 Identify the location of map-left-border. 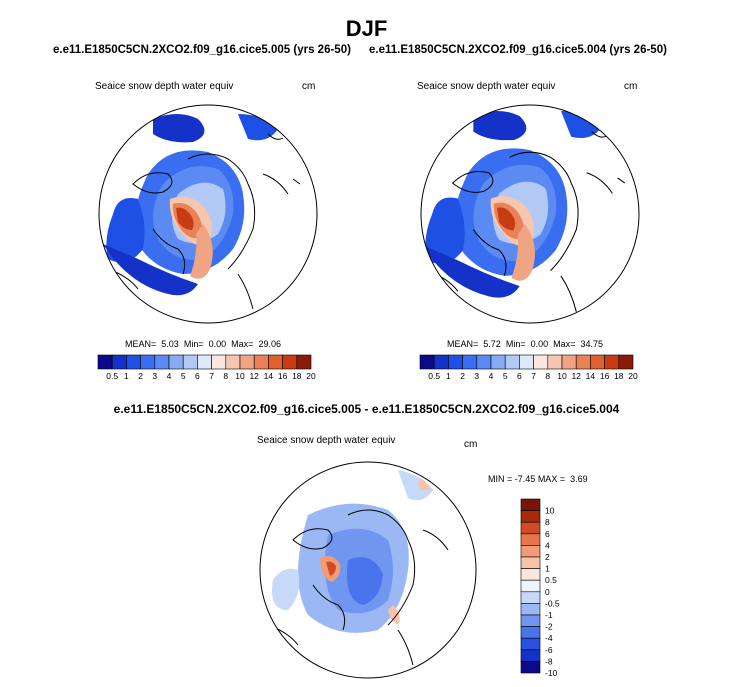
(208, 214).